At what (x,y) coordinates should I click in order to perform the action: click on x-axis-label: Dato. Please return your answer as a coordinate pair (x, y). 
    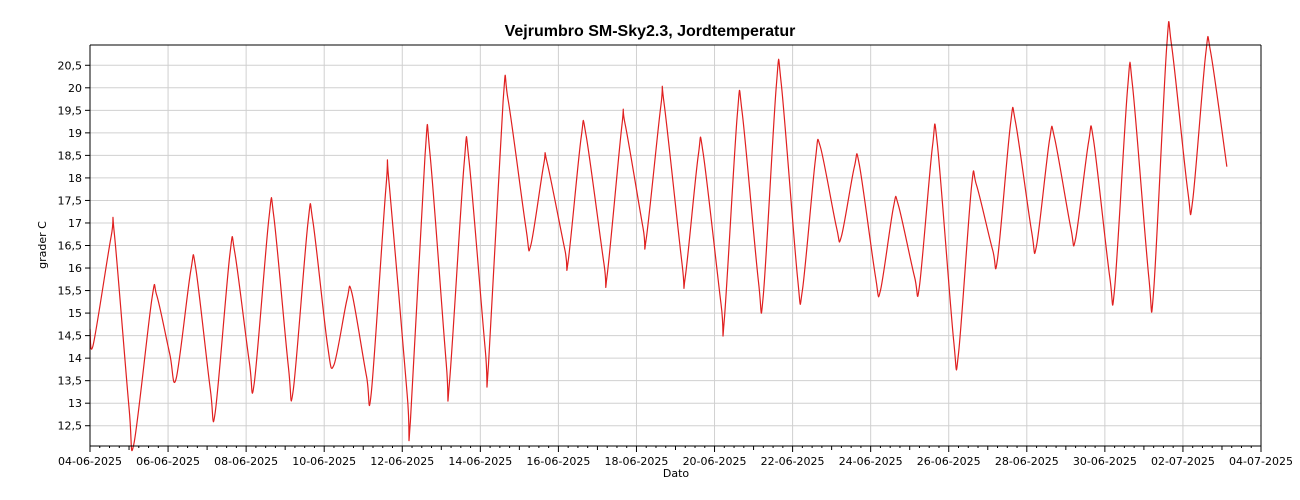
    Looking at the image, I should click on (676, 473).